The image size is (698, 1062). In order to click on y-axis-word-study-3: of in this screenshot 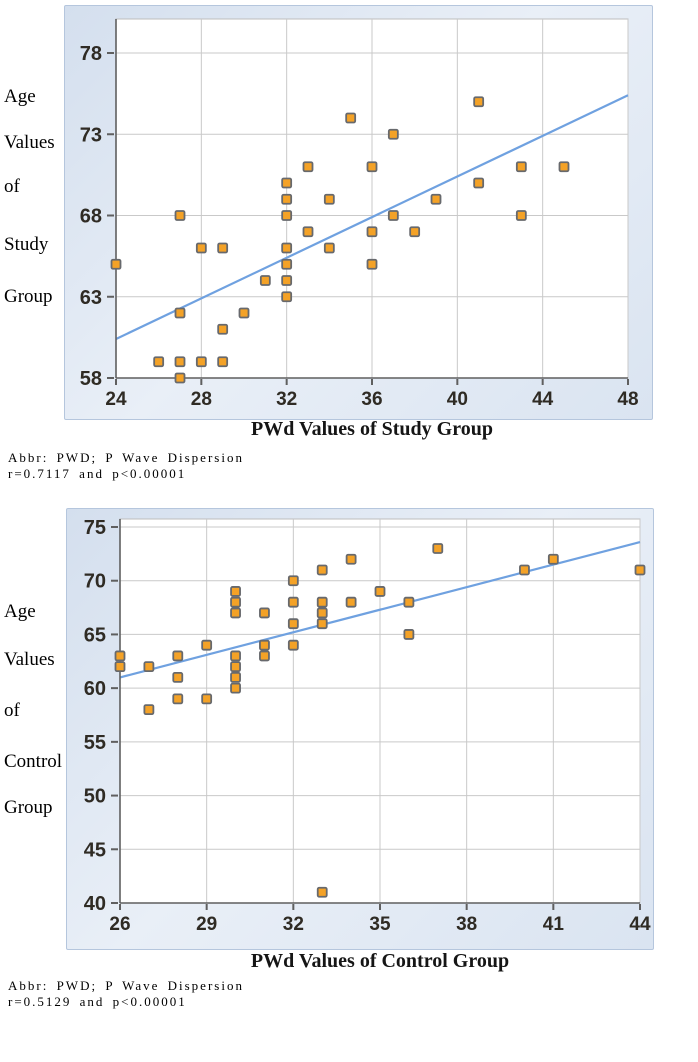, I will do `click(12, 186)`.